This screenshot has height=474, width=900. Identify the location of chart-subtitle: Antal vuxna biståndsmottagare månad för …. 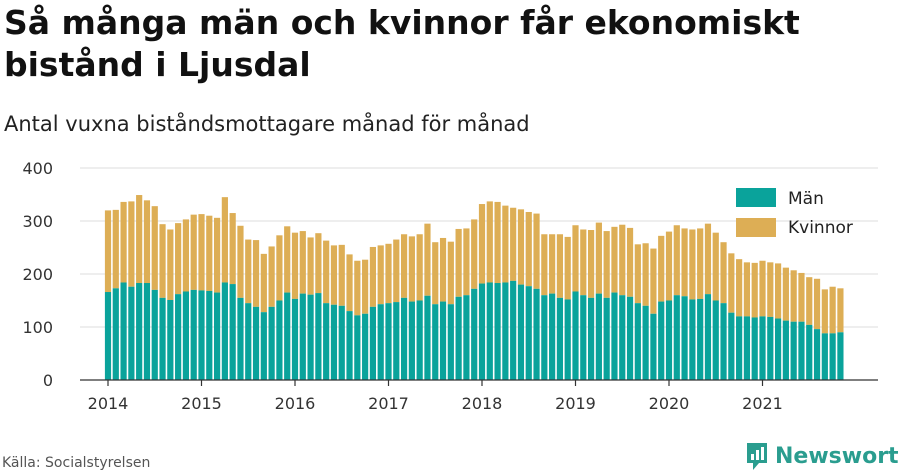
(267, 124).